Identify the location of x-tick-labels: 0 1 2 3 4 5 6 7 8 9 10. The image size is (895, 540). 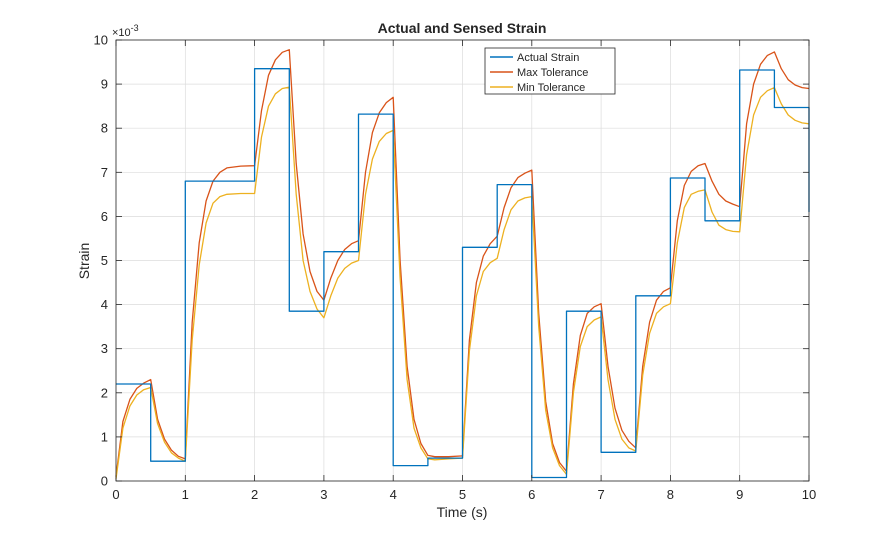
(464, 494).